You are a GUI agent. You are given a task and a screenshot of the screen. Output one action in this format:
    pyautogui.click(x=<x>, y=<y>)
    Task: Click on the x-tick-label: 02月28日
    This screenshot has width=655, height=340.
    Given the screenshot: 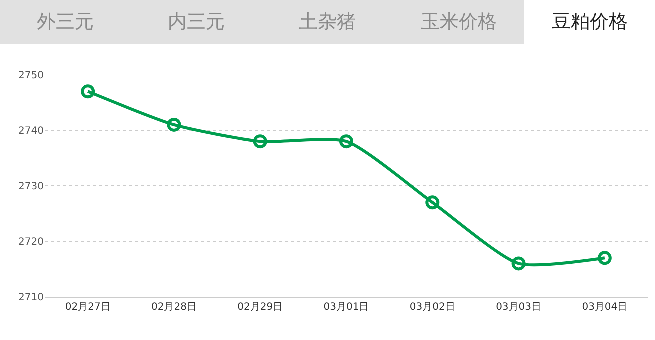 What is the action you would take?
    pyautogui.click(x=174, y=307)
    